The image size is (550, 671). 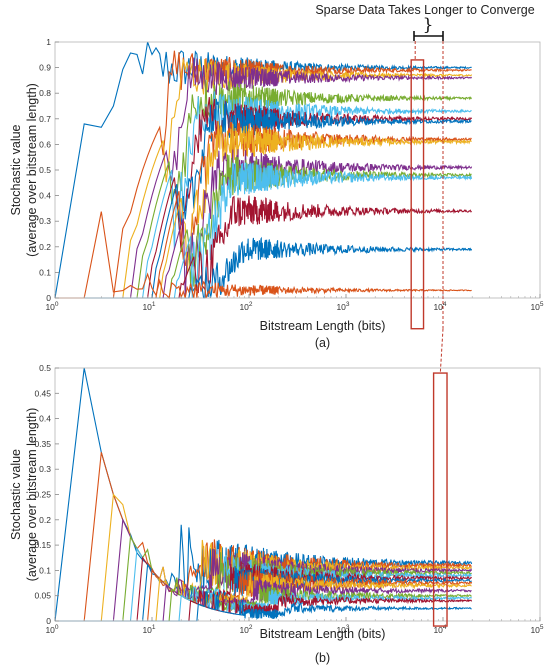 I want to click on y-tick-label: 0.6, so click(x=45, y=144).